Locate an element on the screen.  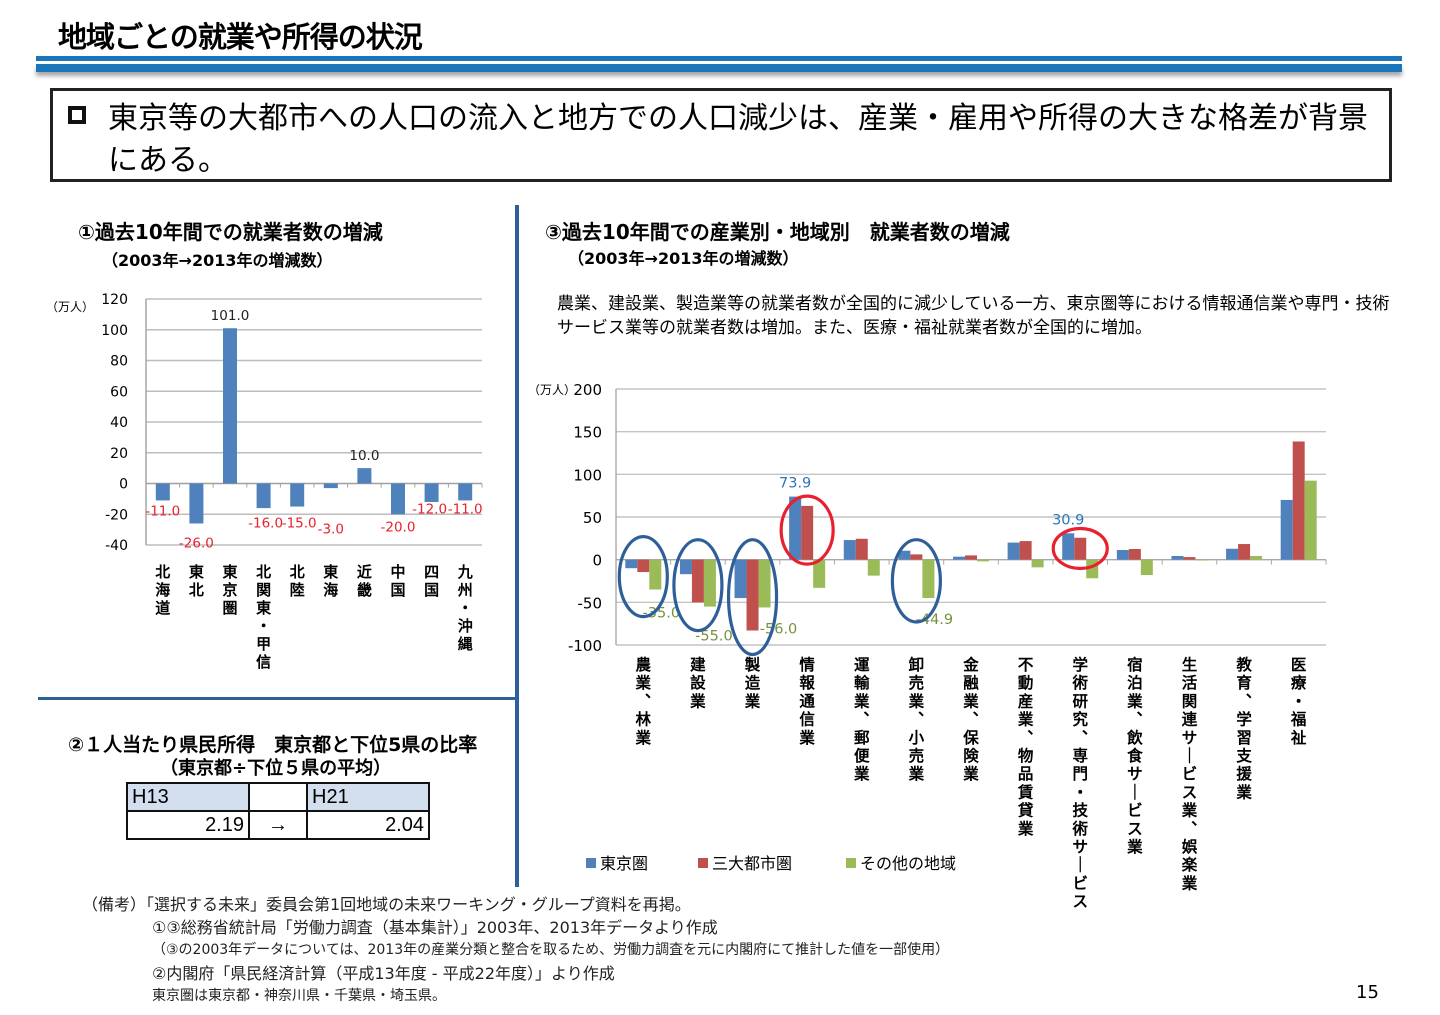
svg-text: 究 is located at coordinates (1080, 719).